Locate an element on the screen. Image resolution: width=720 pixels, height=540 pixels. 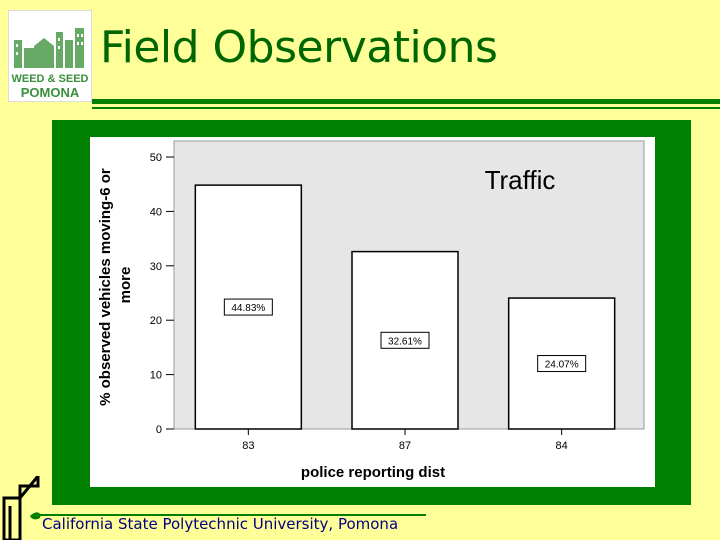
y-tick-label: 20 is located at coordinates (156, 321).